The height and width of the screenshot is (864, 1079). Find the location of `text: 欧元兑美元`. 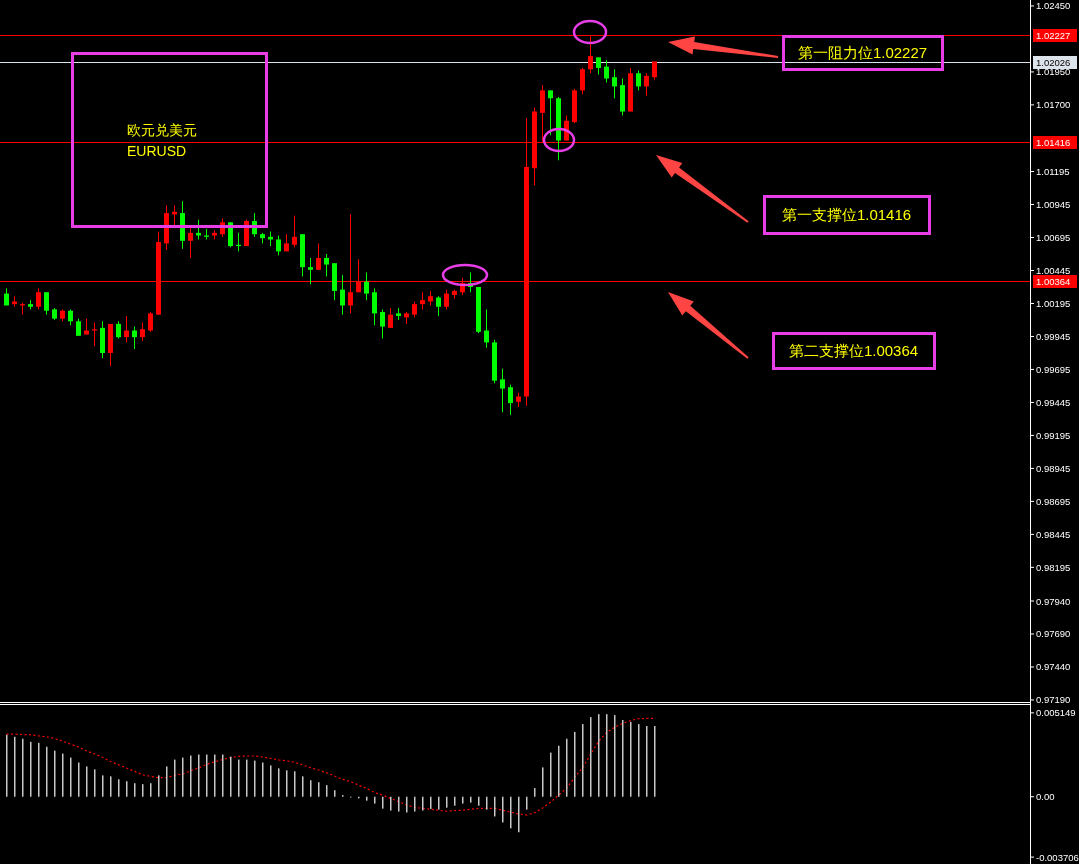

text: 欧元兑美元 is located at coordinates (162, 130).